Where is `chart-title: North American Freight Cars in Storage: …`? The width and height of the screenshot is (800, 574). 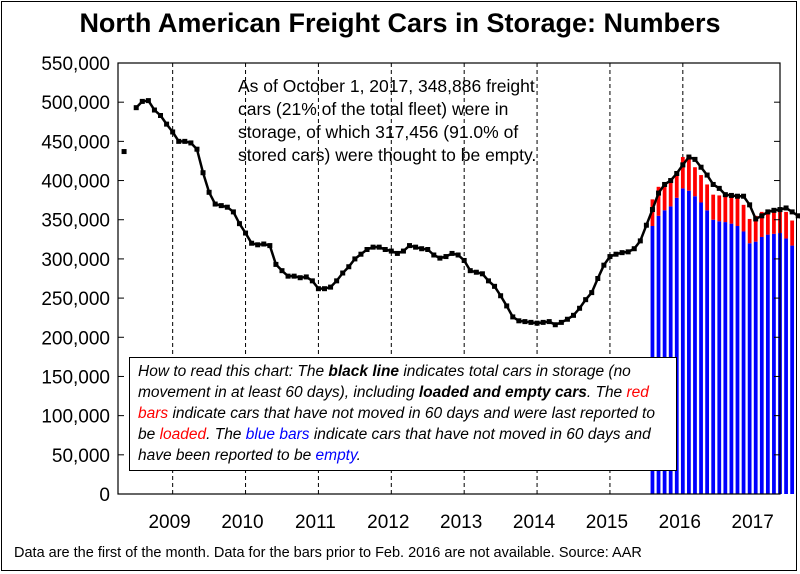
chart-title: North American Freight Cars in Storage: … is located at coordinates (400, 23).